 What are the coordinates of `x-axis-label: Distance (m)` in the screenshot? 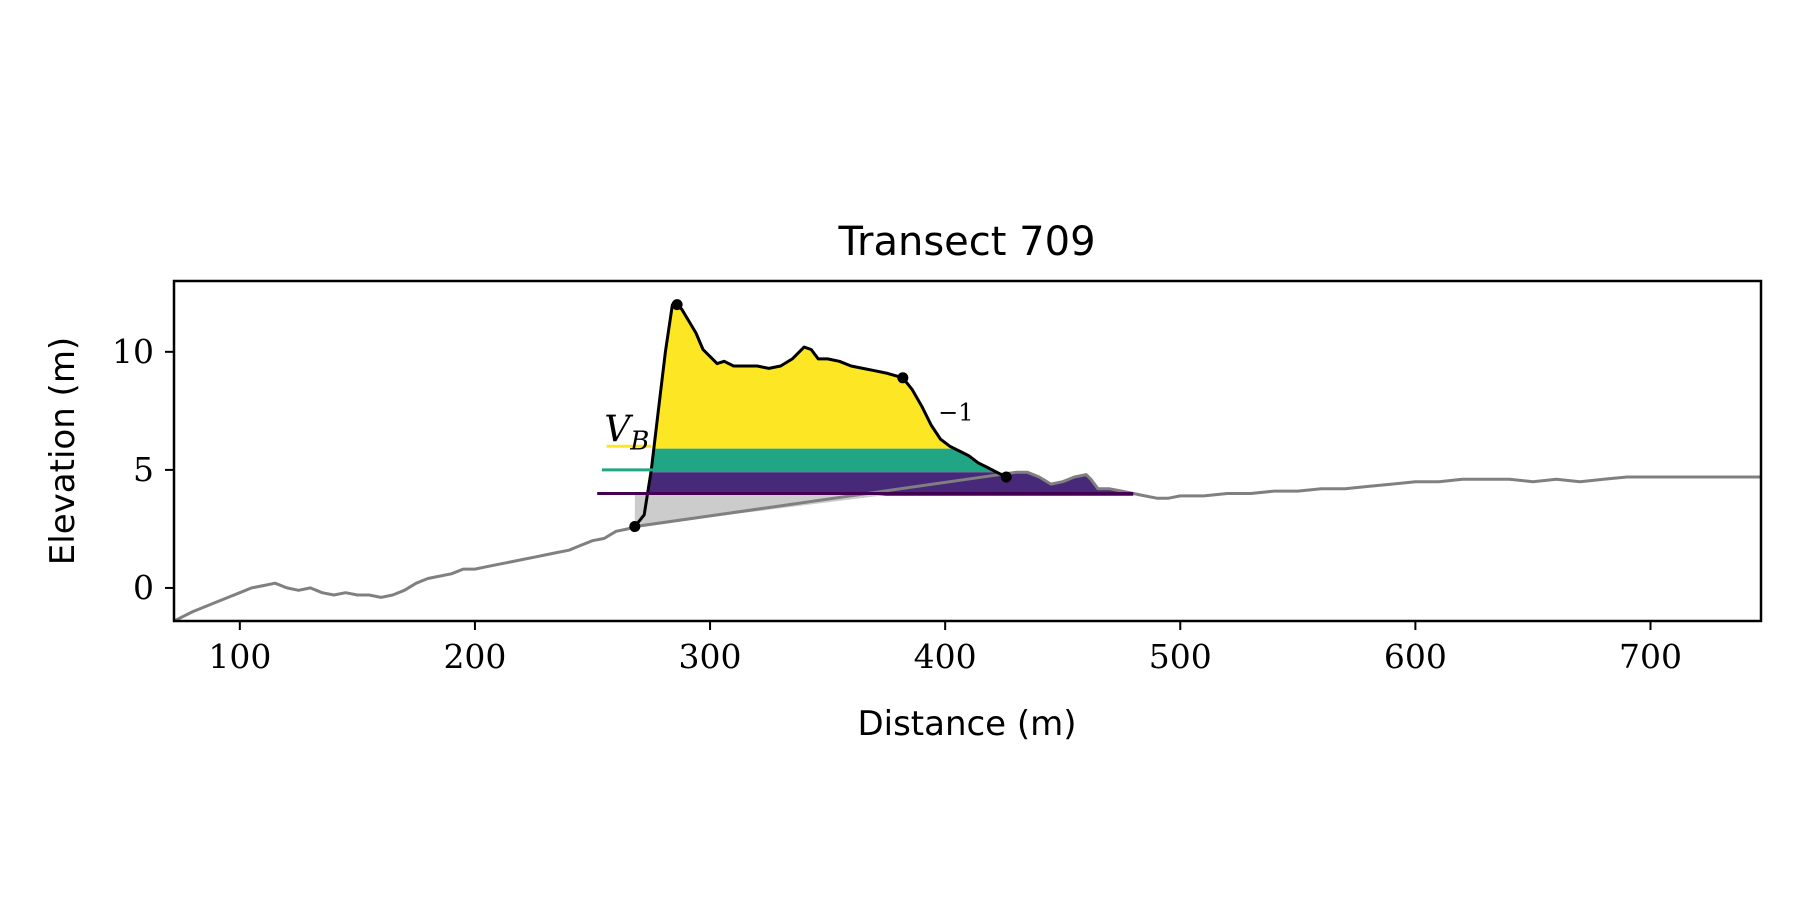 It's located at (966, 724).